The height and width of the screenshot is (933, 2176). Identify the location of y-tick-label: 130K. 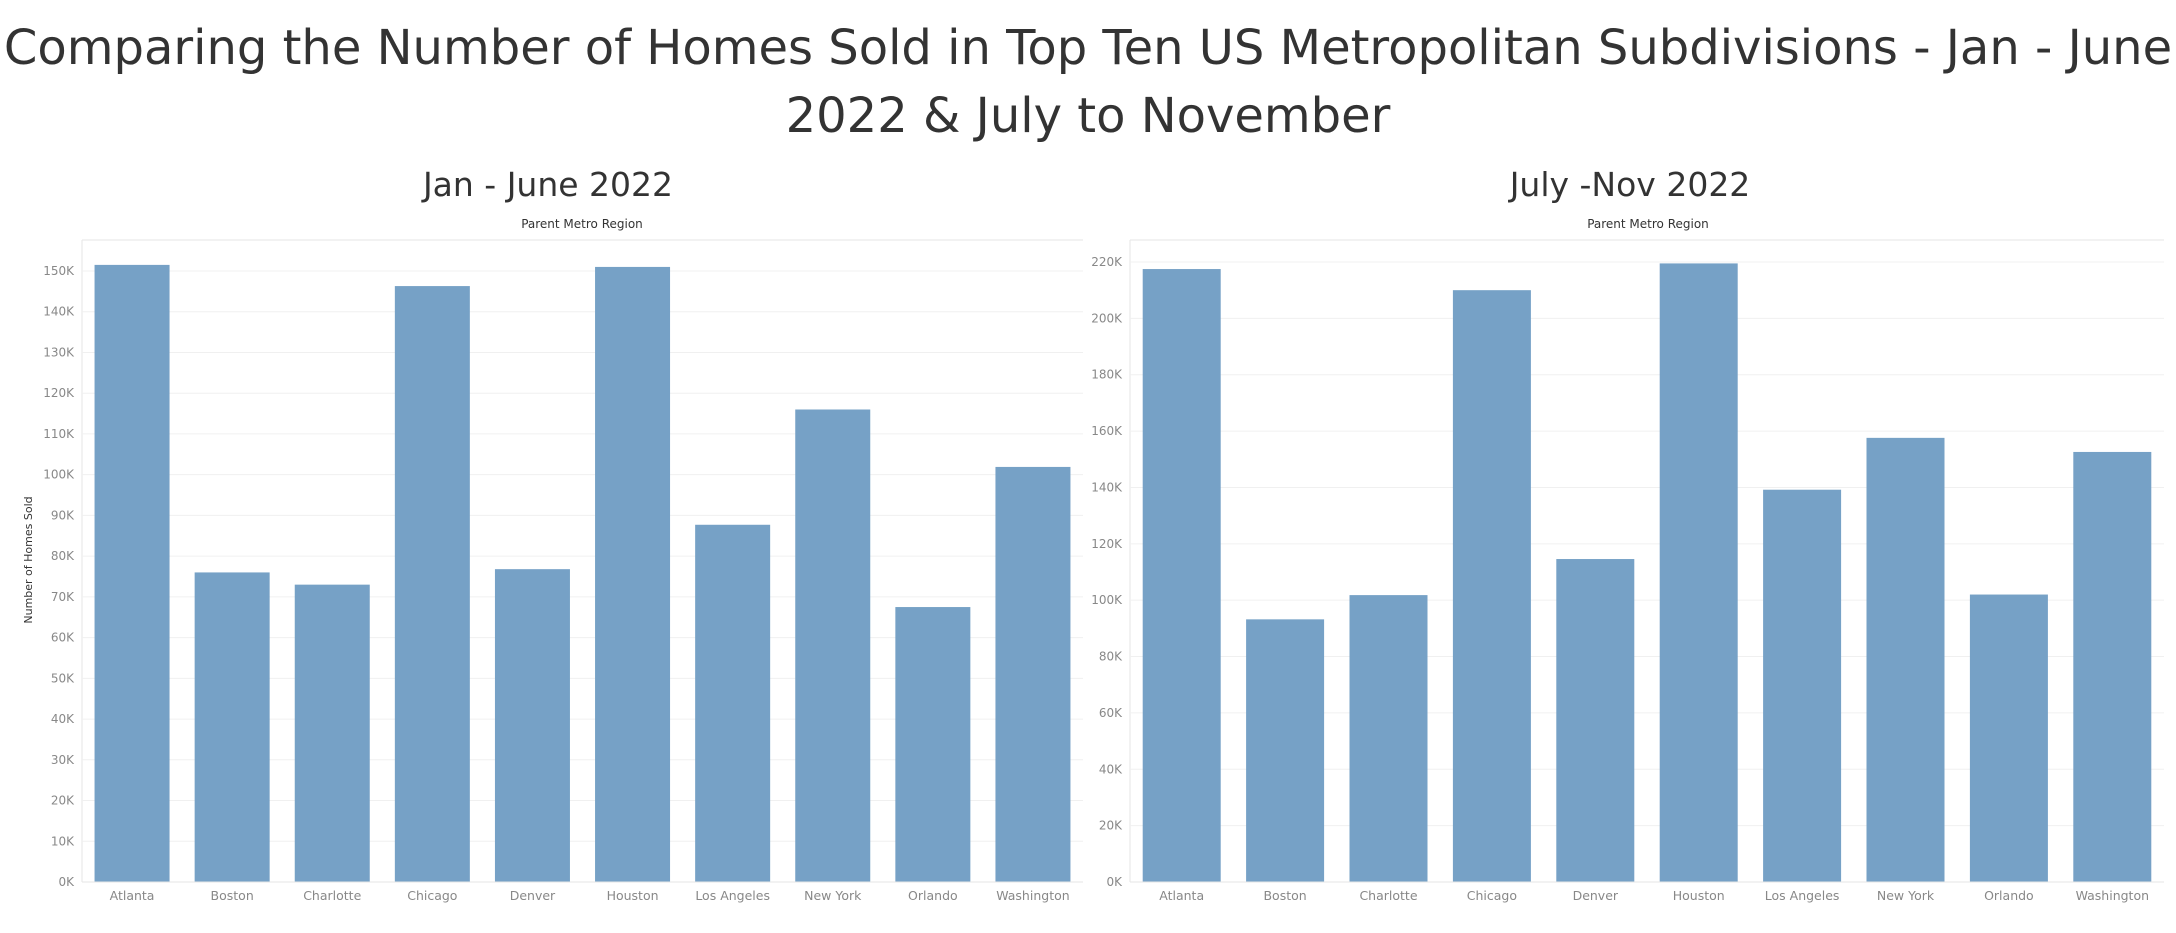
(59, 352).